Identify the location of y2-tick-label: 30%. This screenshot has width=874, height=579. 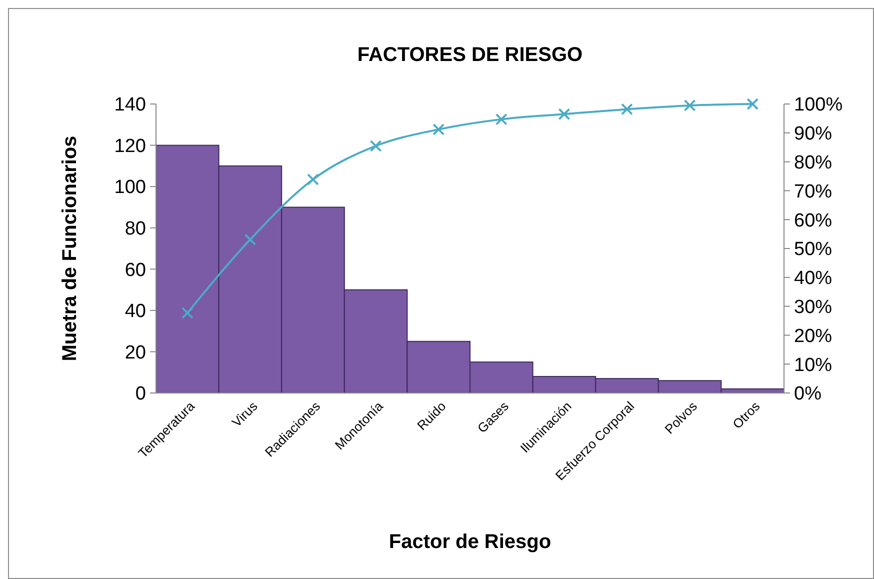
(813, 307).